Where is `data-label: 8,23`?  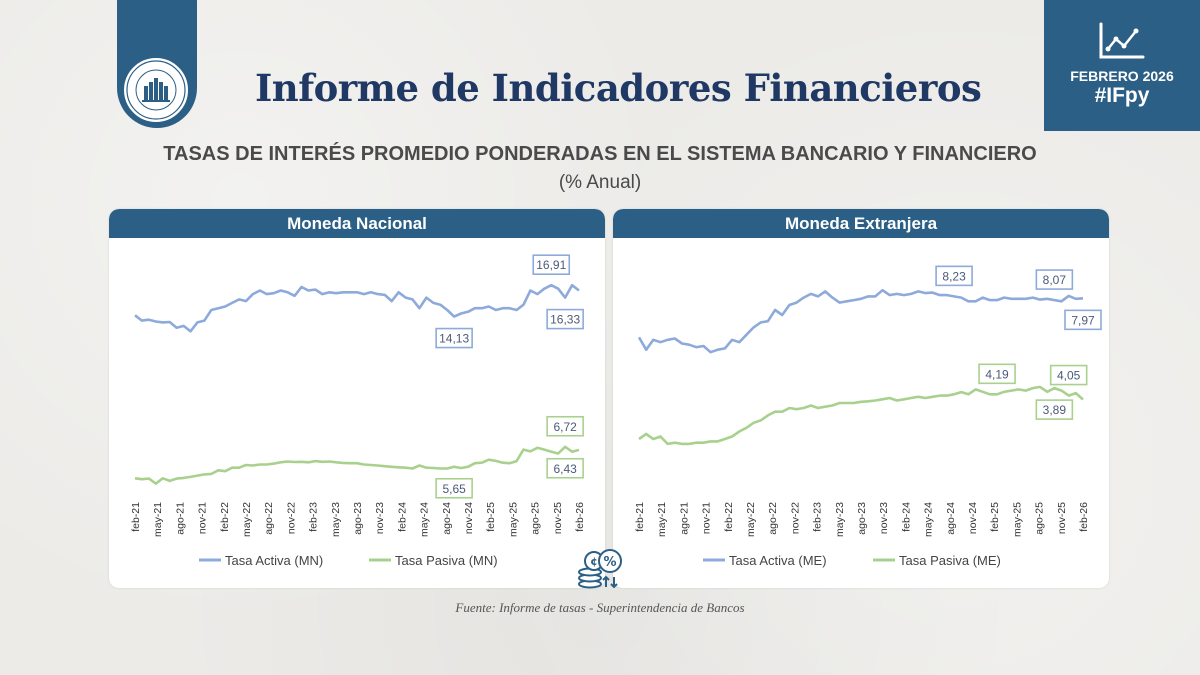 data-label: 8,23 is located at coordinates (954, 276).